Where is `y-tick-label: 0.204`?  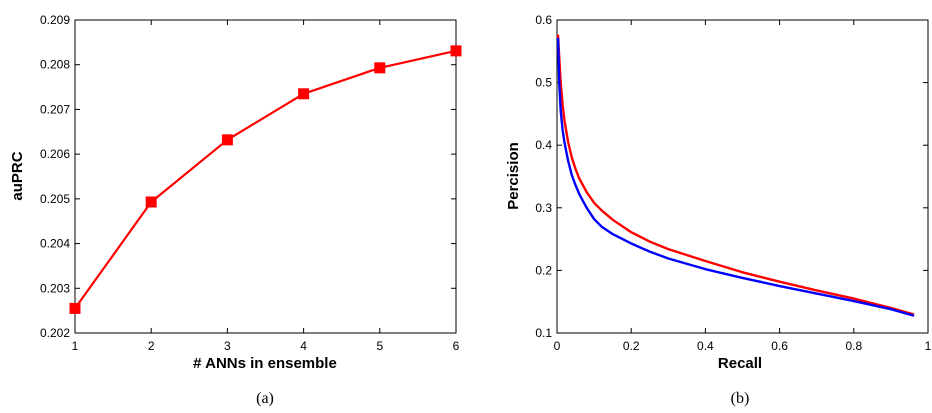
y-tick-label: 0.204 is located at coordinates (55, 244).